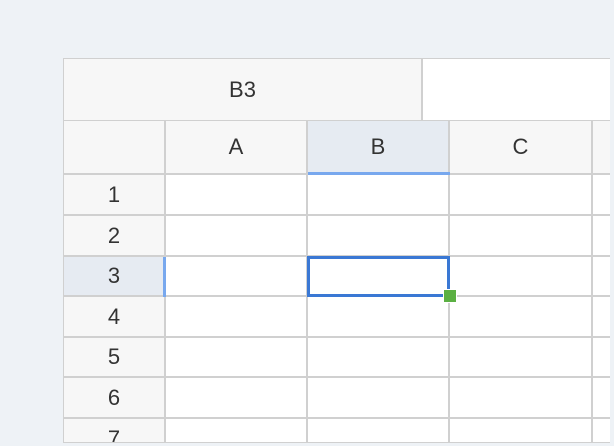 The width and height of the screenshot is (614, 446). I want to click on cell-C2, so click(521, 236).